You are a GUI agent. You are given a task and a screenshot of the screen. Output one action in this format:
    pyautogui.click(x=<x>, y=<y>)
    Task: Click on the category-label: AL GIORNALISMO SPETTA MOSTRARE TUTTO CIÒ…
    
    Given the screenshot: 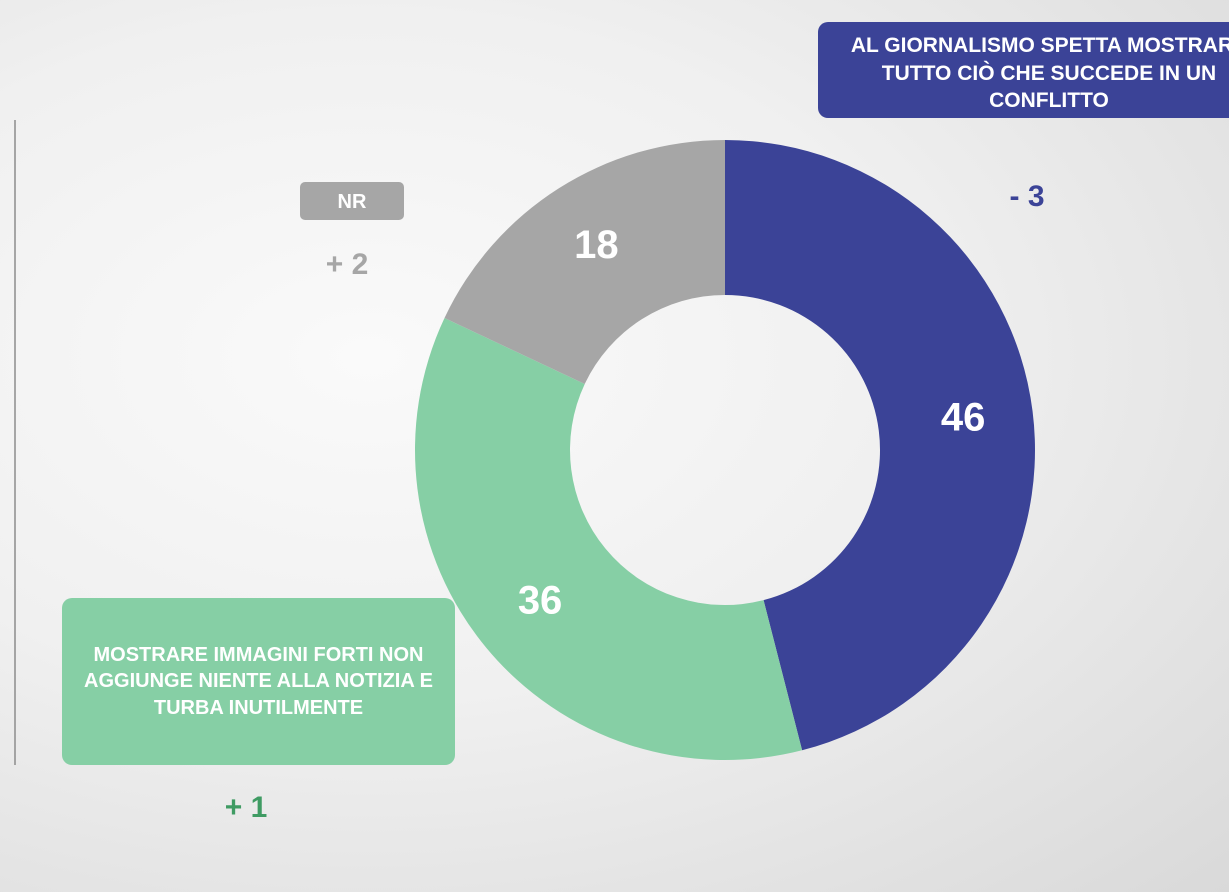 What is the action you would take?
    pyautogui.click(x=1023, y=70)
    